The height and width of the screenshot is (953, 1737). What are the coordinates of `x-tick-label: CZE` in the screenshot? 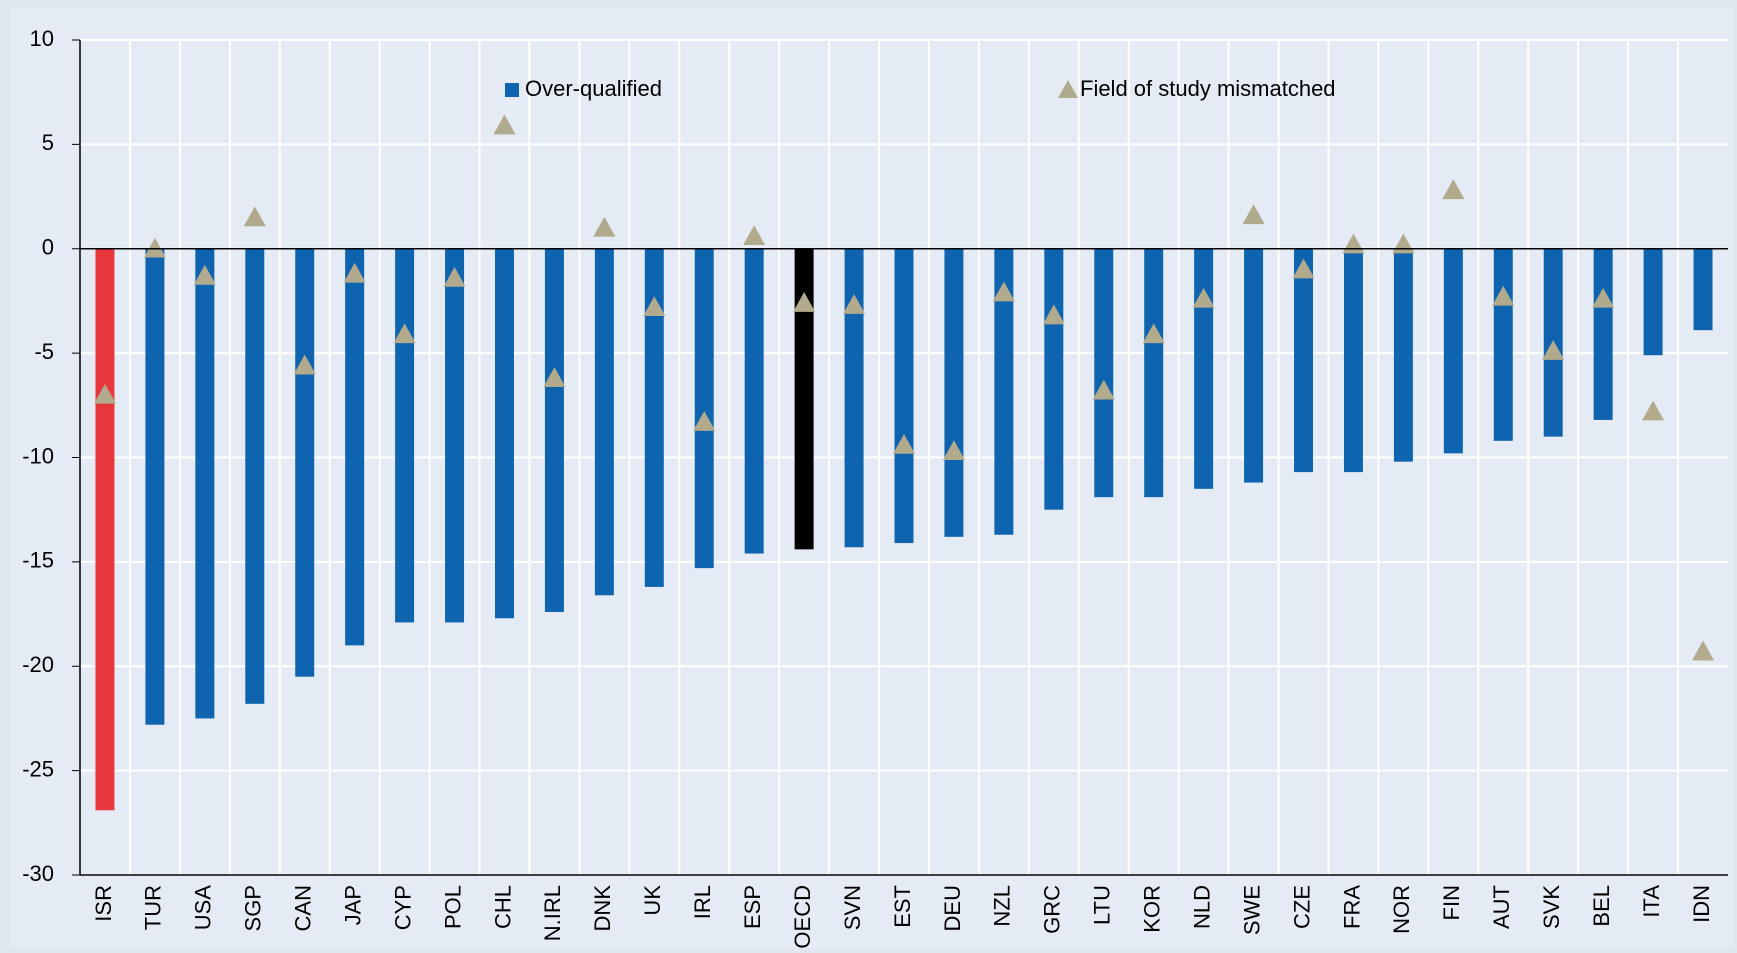 It's located at (1301, 907).